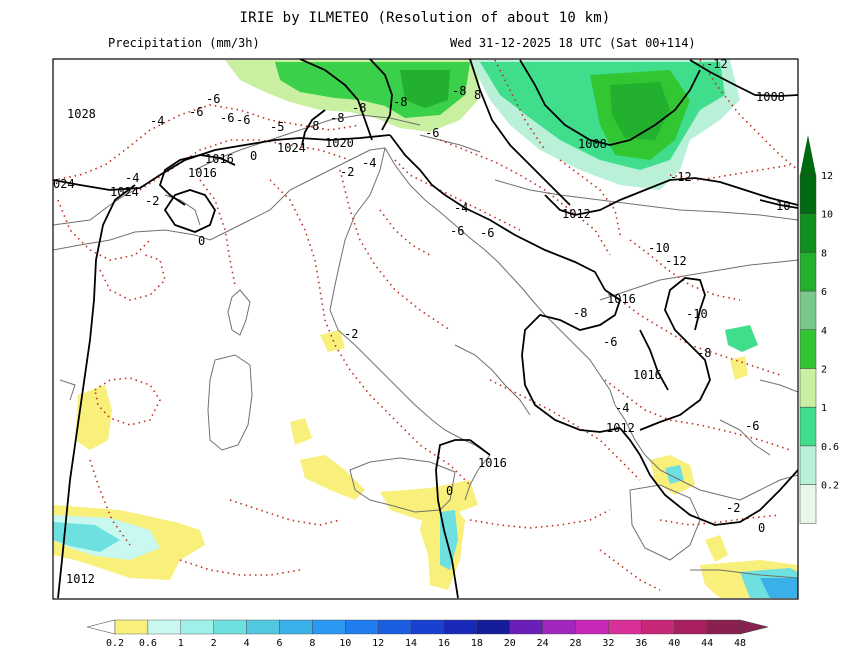 The image size is (850, 656). Describe the element at coordinates (740, 643) in the screenshot. I see `bottom-scale-label: 48` at that location.